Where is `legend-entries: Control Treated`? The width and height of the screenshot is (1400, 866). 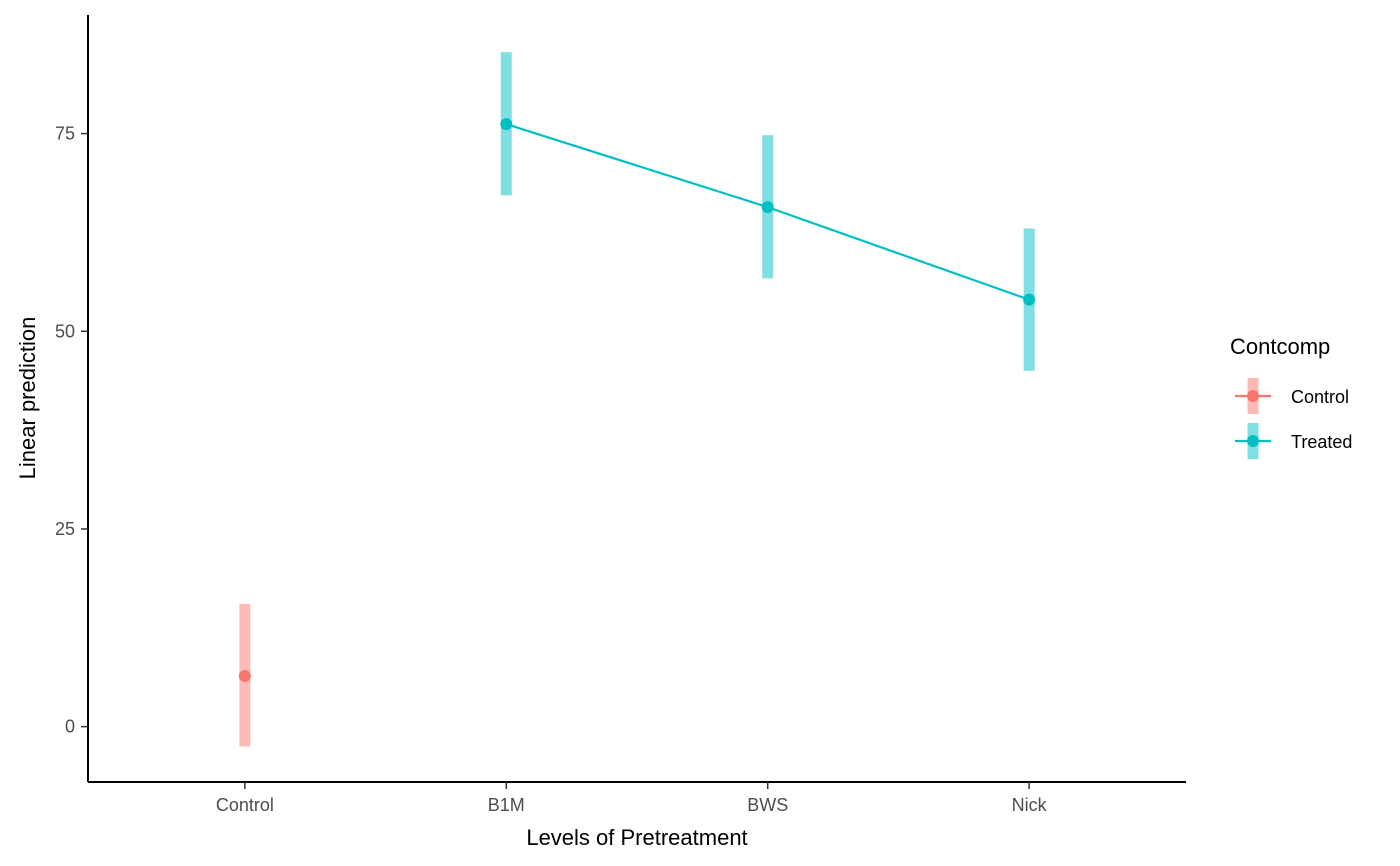
legend-entries: Control Treated is located at coordinates (1293, 418).